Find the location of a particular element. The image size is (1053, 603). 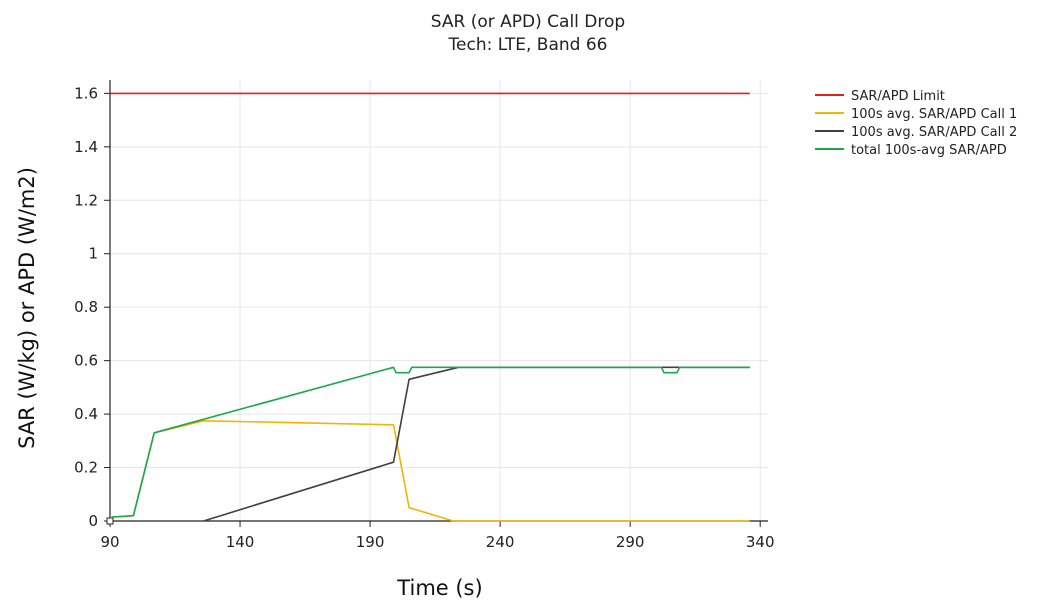

x-tick-label: 290 is located at coordinates (630, 542).